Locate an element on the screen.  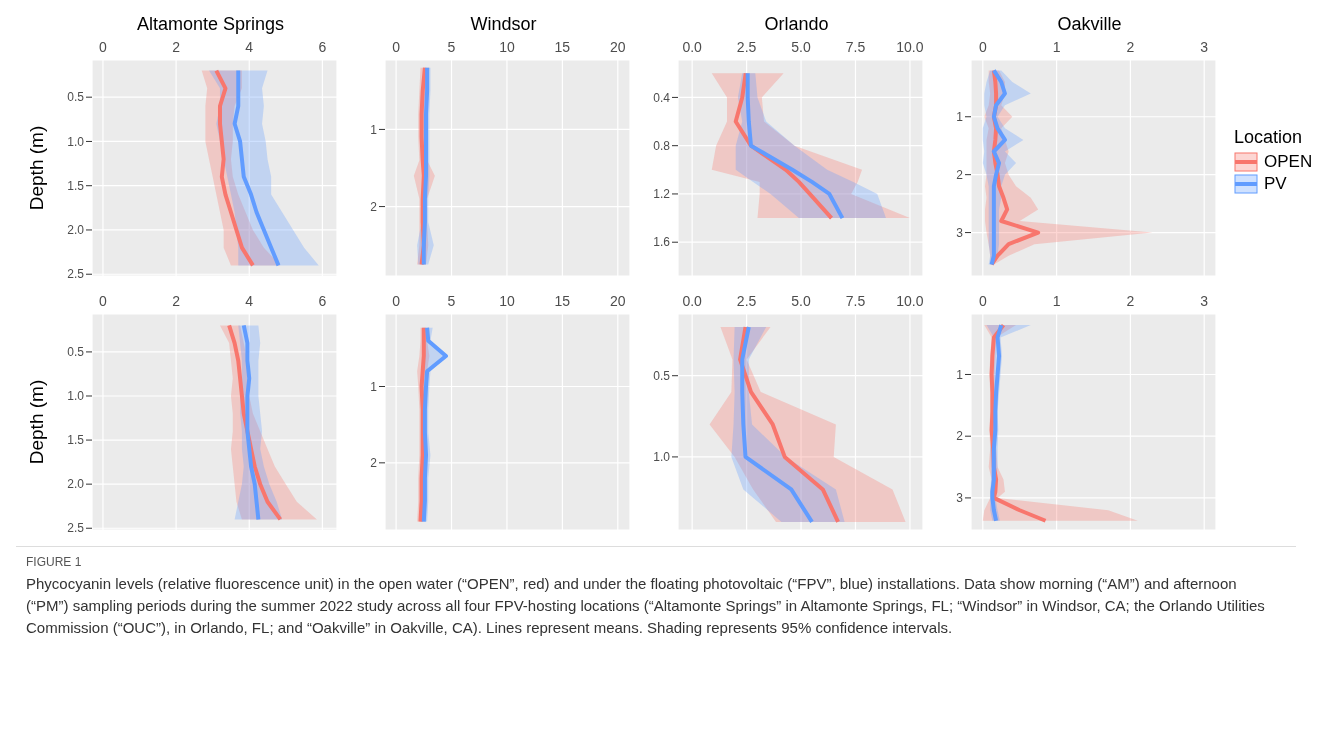
legend-label: OPEN is located at coordinates (1288, 161).